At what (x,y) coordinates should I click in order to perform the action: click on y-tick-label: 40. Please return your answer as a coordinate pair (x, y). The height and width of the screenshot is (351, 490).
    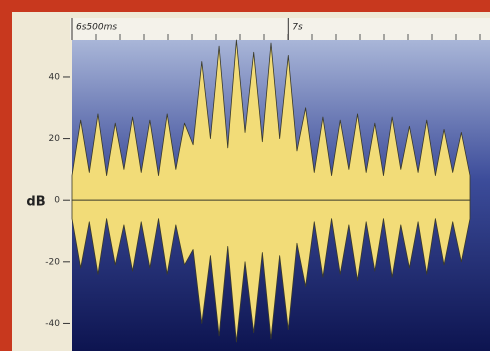
    Looking at the image, I should click on (55, 77).